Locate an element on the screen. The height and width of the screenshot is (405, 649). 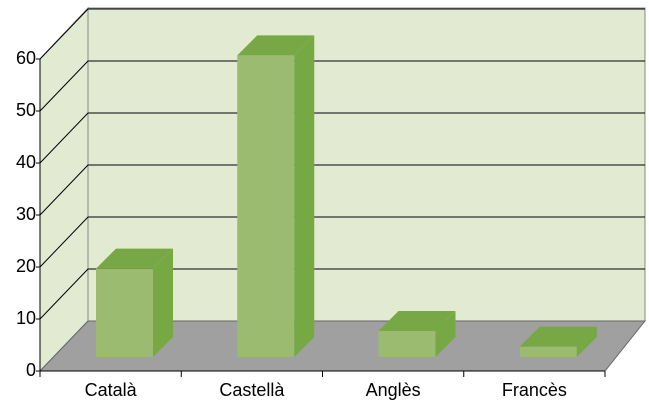
y-tick-label: 0 is located at coordinates (31, 370).